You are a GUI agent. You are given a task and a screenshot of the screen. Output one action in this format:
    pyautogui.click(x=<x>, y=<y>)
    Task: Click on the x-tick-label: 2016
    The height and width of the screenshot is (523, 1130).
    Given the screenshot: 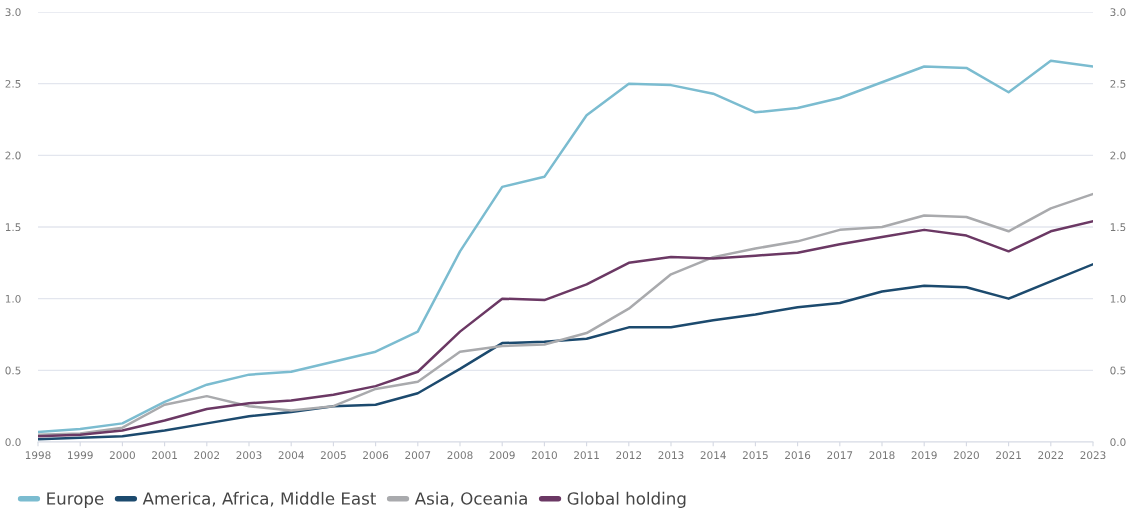 What is the action you would take?
    pyautogui.click(x=798, y=455)
    